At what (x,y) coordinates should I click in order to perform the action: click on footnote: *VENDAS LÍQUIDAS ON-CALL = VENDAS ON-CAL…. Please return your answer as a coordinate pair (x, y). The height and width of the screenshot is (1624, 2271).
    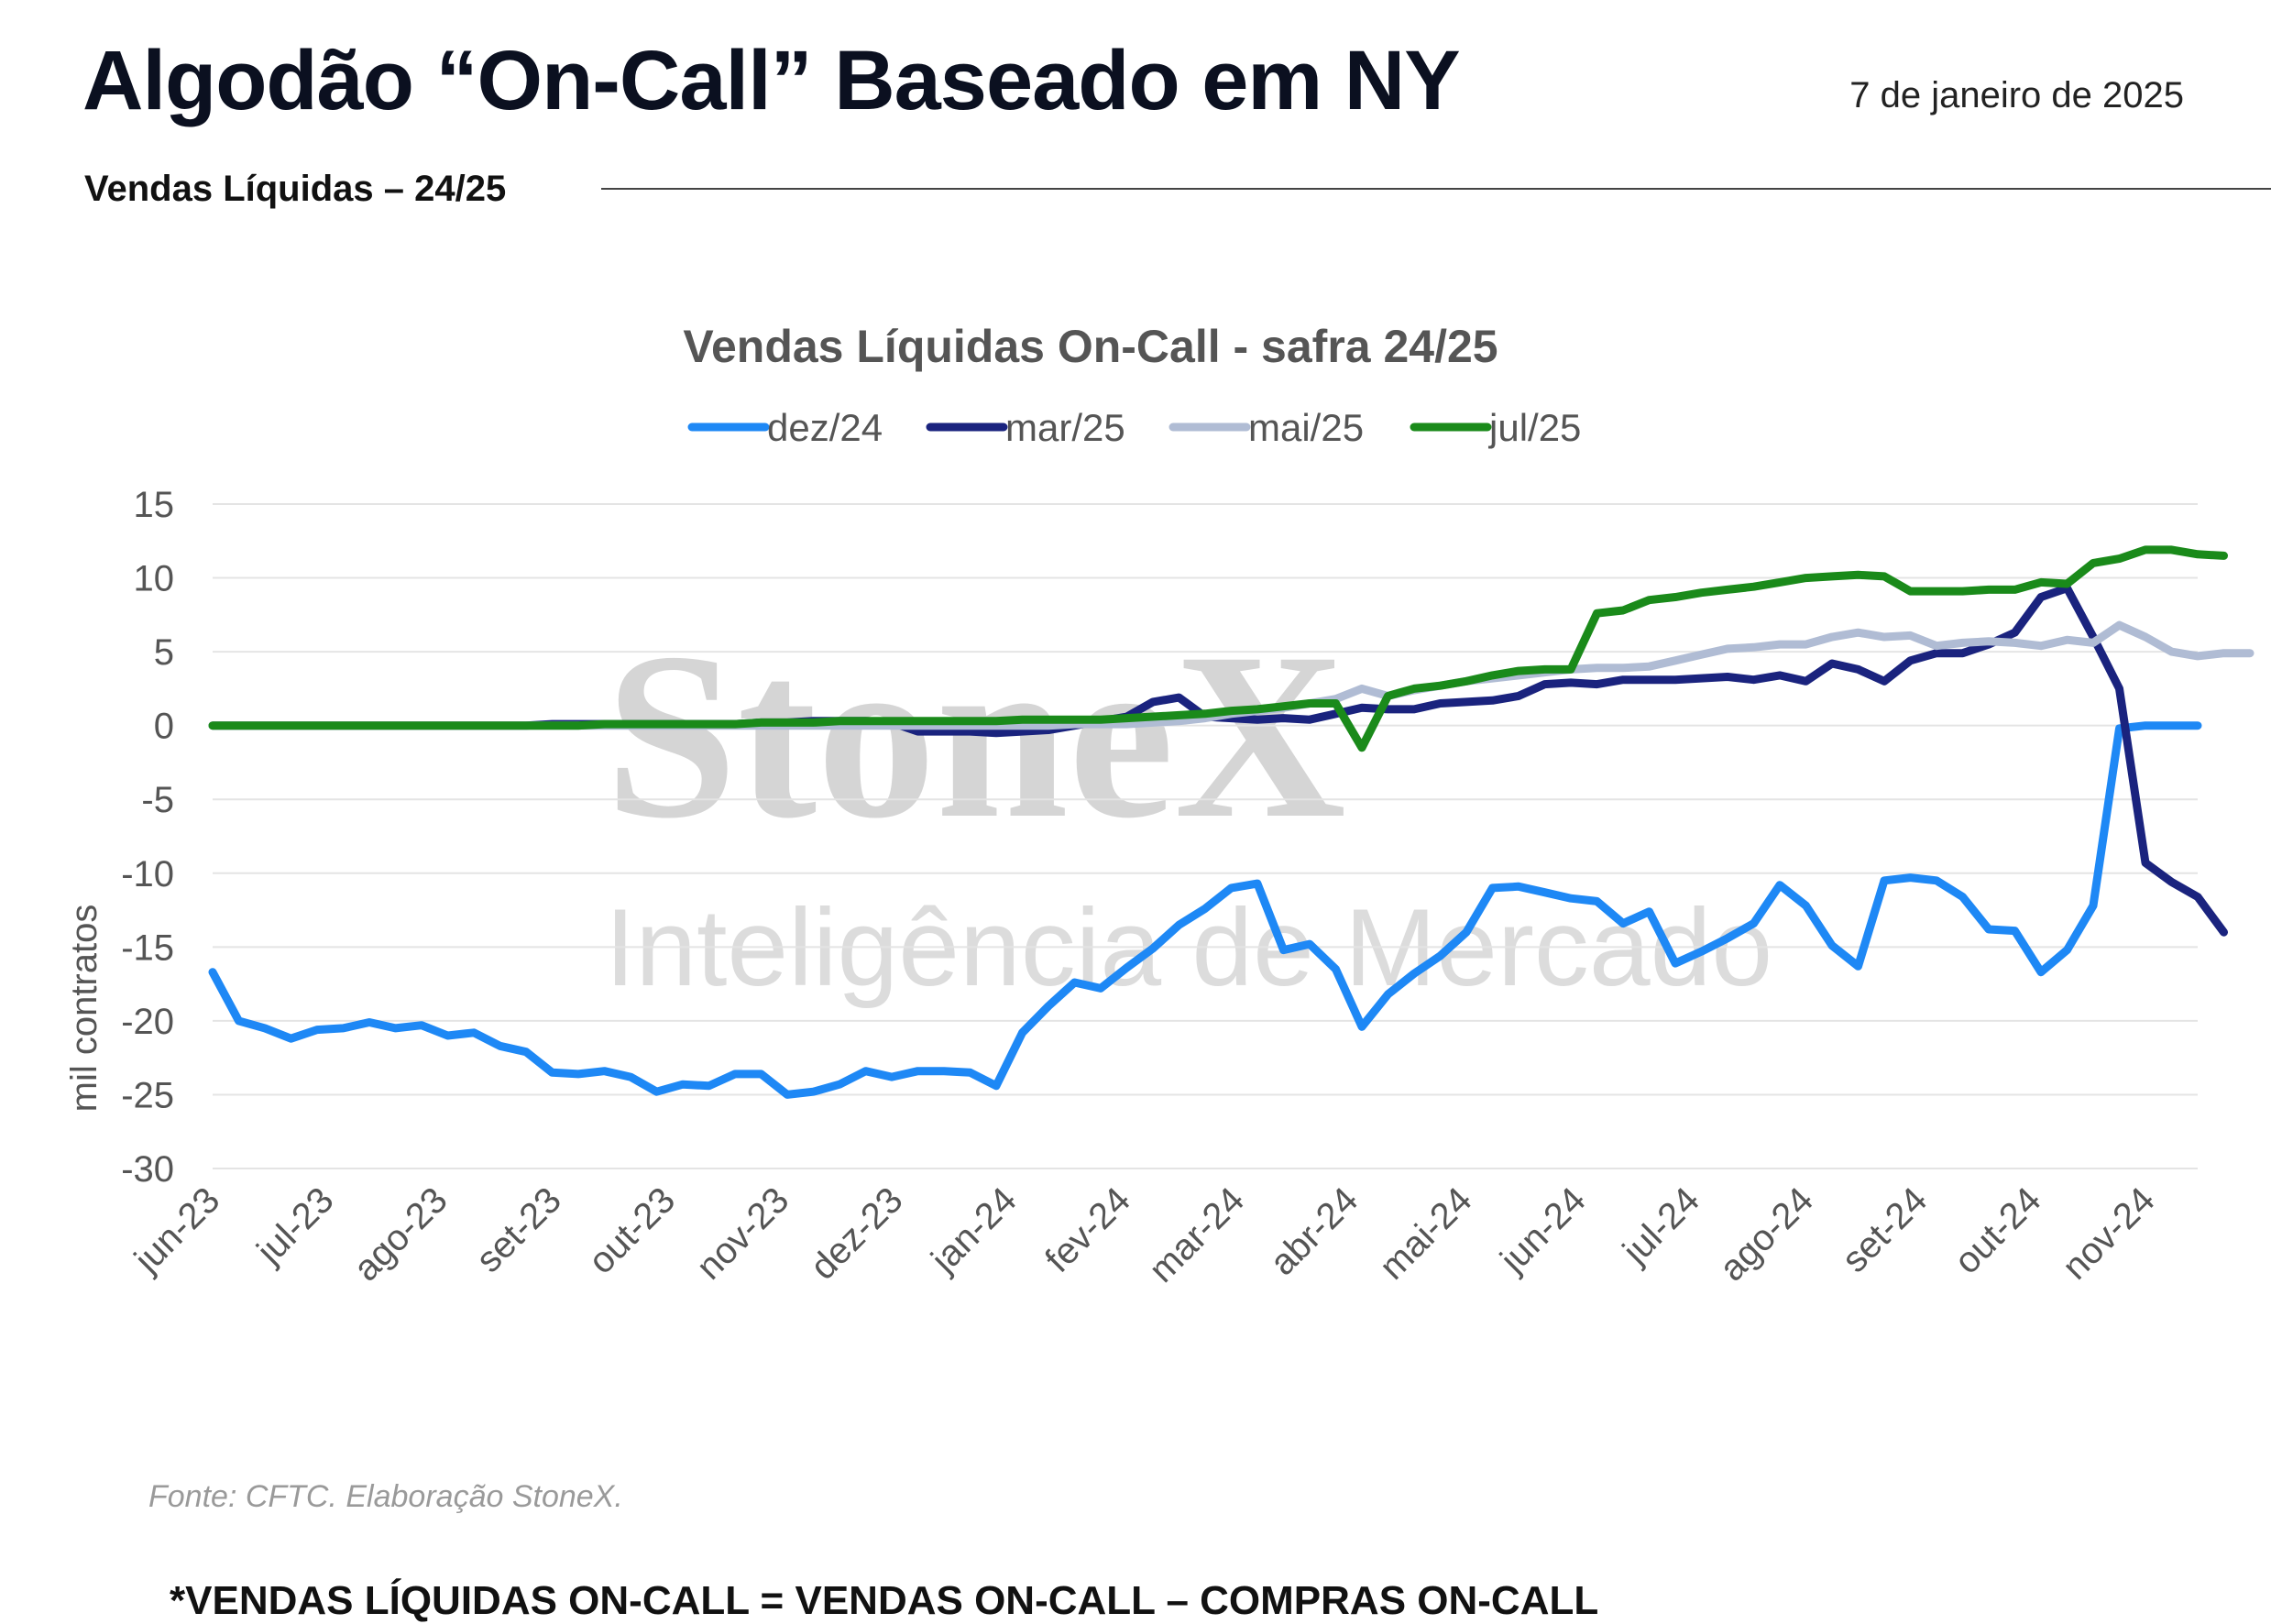
    Looking at the image, I should click on (884, 1600).